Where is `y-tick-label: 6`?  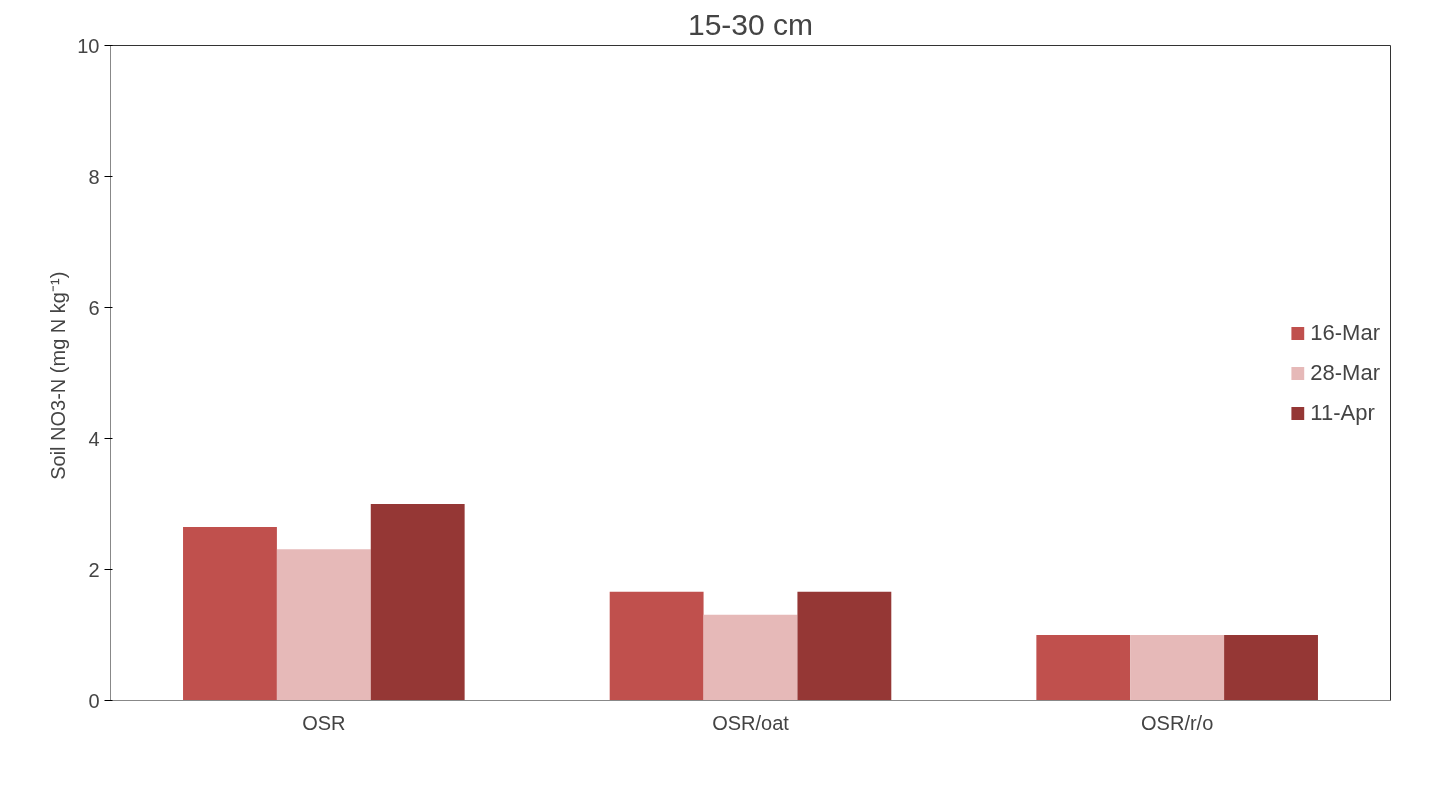
y-tick-label: 6 is located at coordinates (94, 307).